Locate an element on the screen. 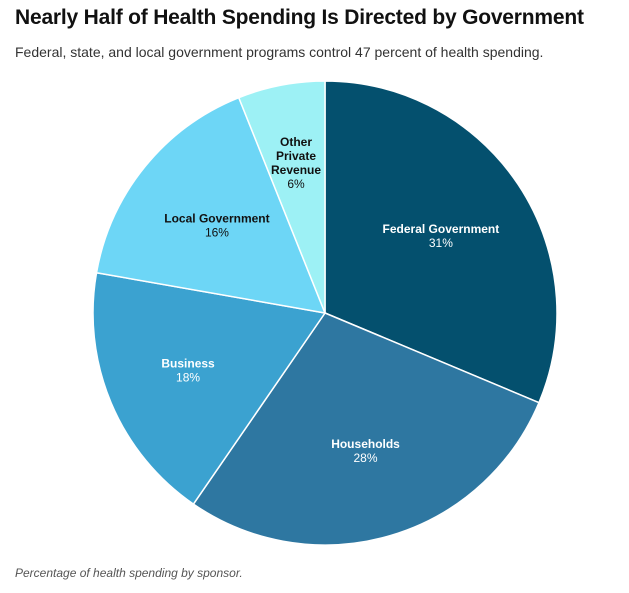  slice-label: Revenue is located at coordinates (296, 170).